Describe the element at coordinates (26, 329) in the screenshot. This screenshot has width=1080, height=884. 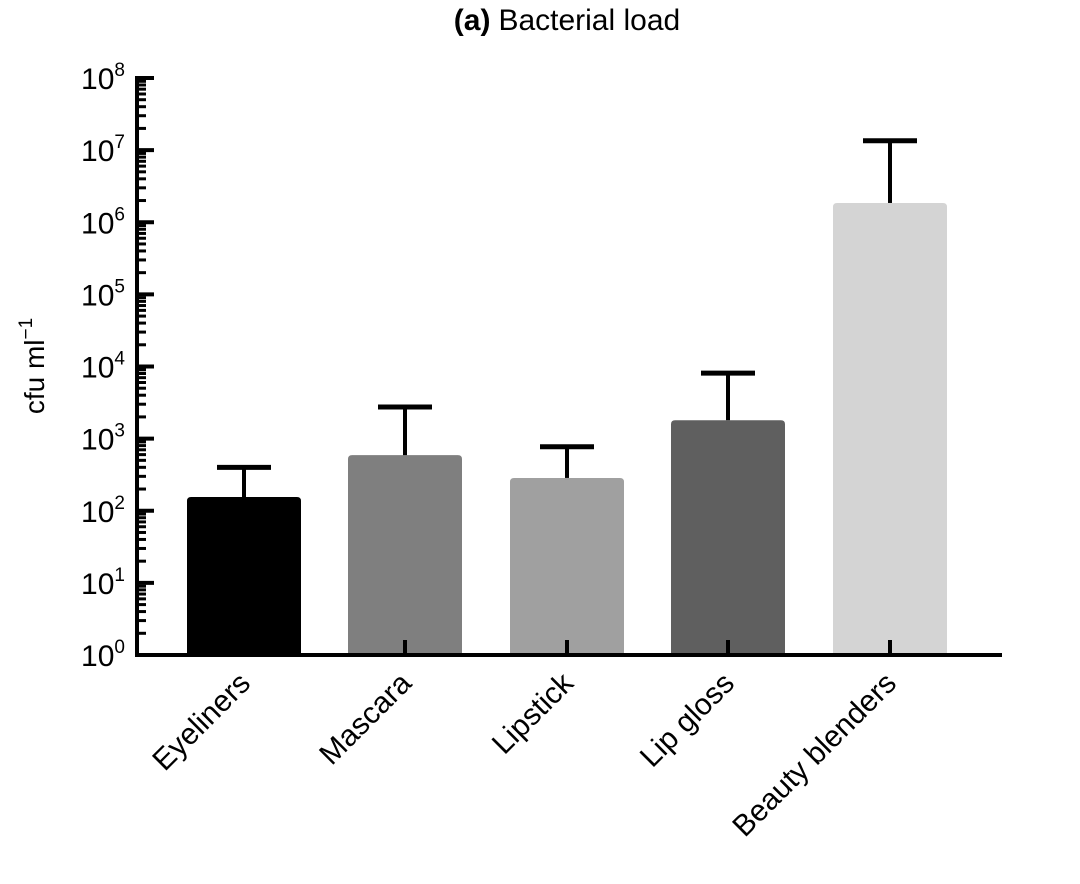
I see `y-axis-label-superscript: −1` at that location.